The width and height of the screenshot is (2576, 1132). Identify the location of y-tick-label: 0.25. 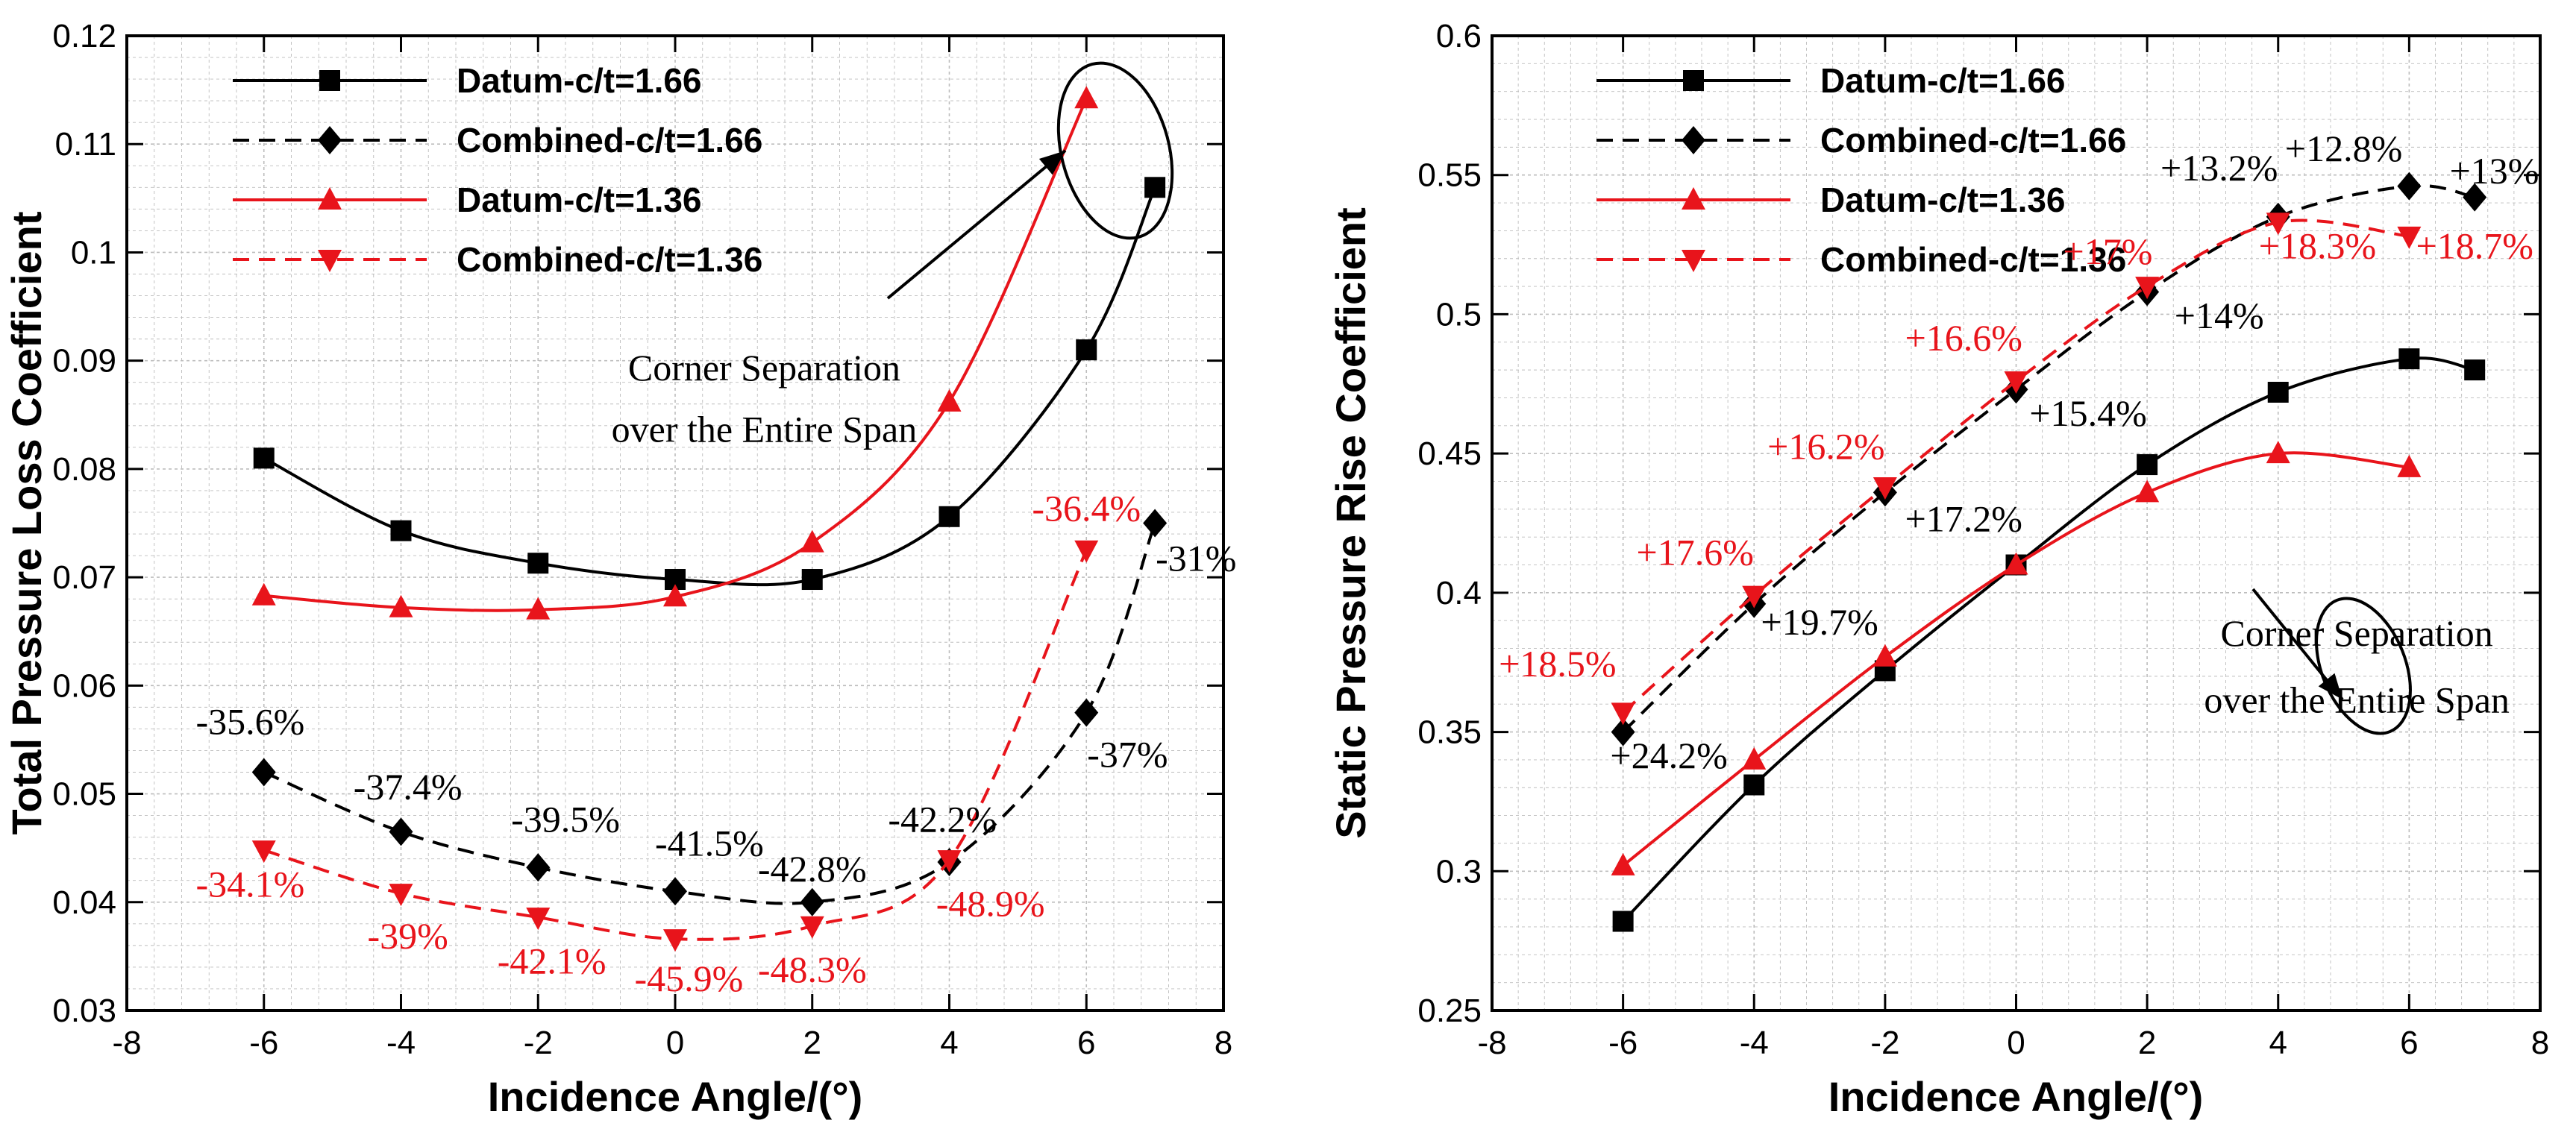
(1449, 1011).